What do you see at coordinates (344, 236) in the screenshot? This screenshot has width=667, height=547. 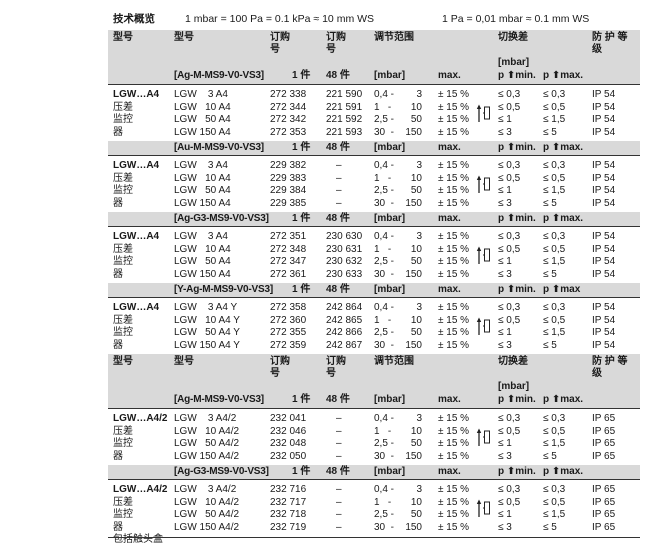 I see `order-48-cell: 230 630` at bounding box center [344, 236].